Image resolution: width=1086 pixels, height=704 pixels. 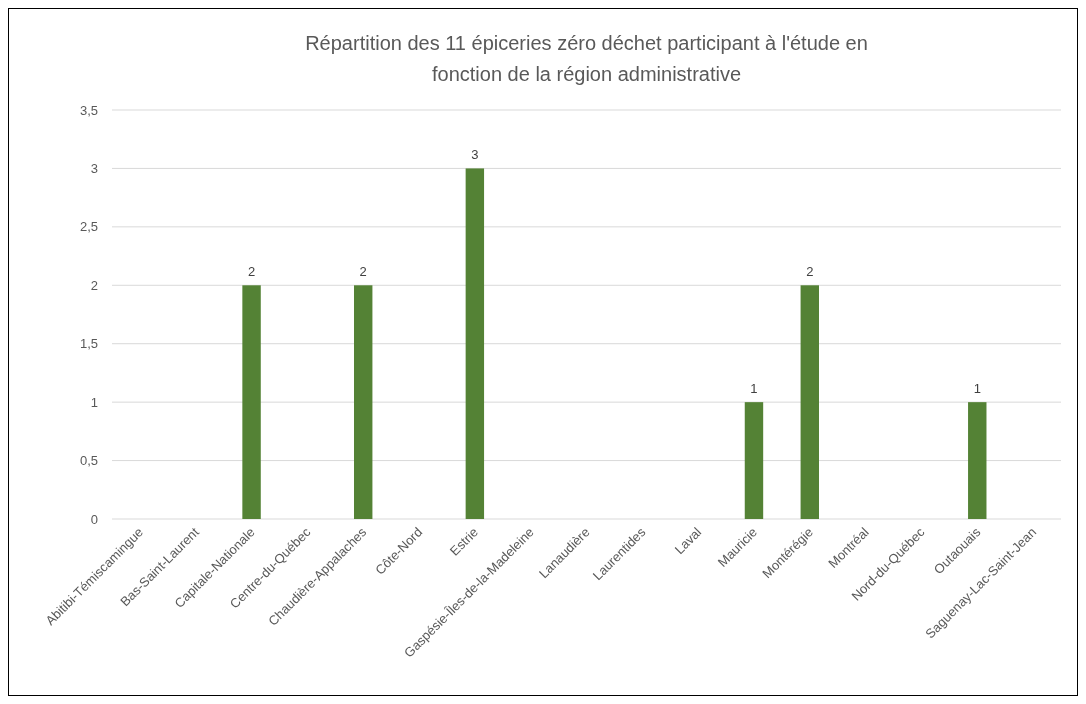 What do you see at coordinates (88, 344) in the screenshot?
I see `y-tick-label: 1,5` at bounding box center [88, 344].